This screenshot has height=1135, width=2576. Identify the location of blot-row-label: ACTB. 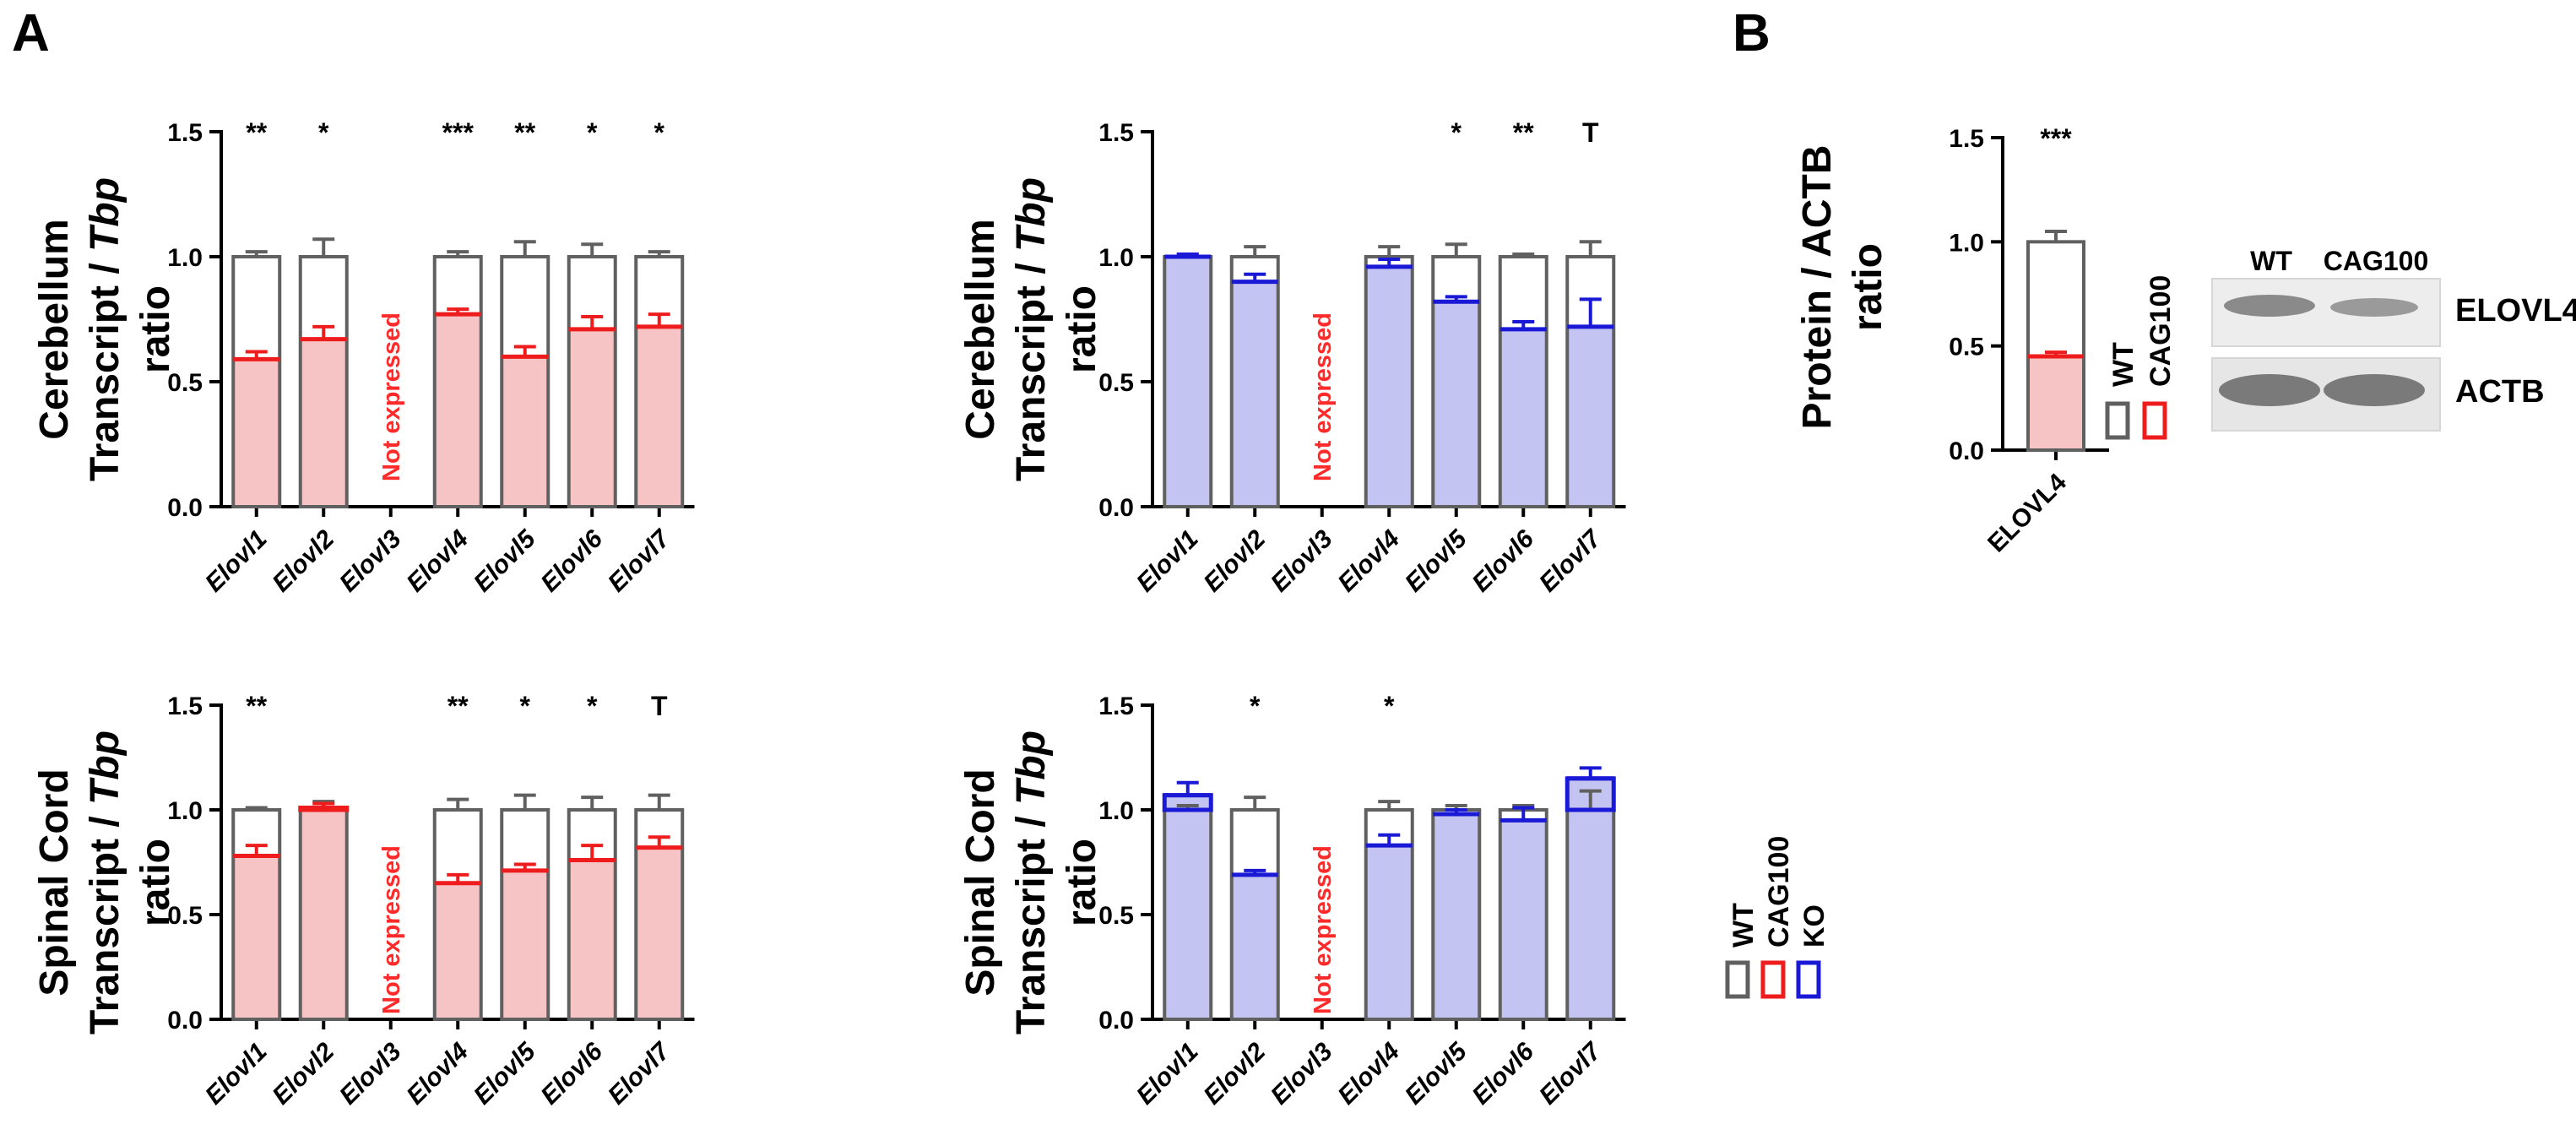
(2500, 392).